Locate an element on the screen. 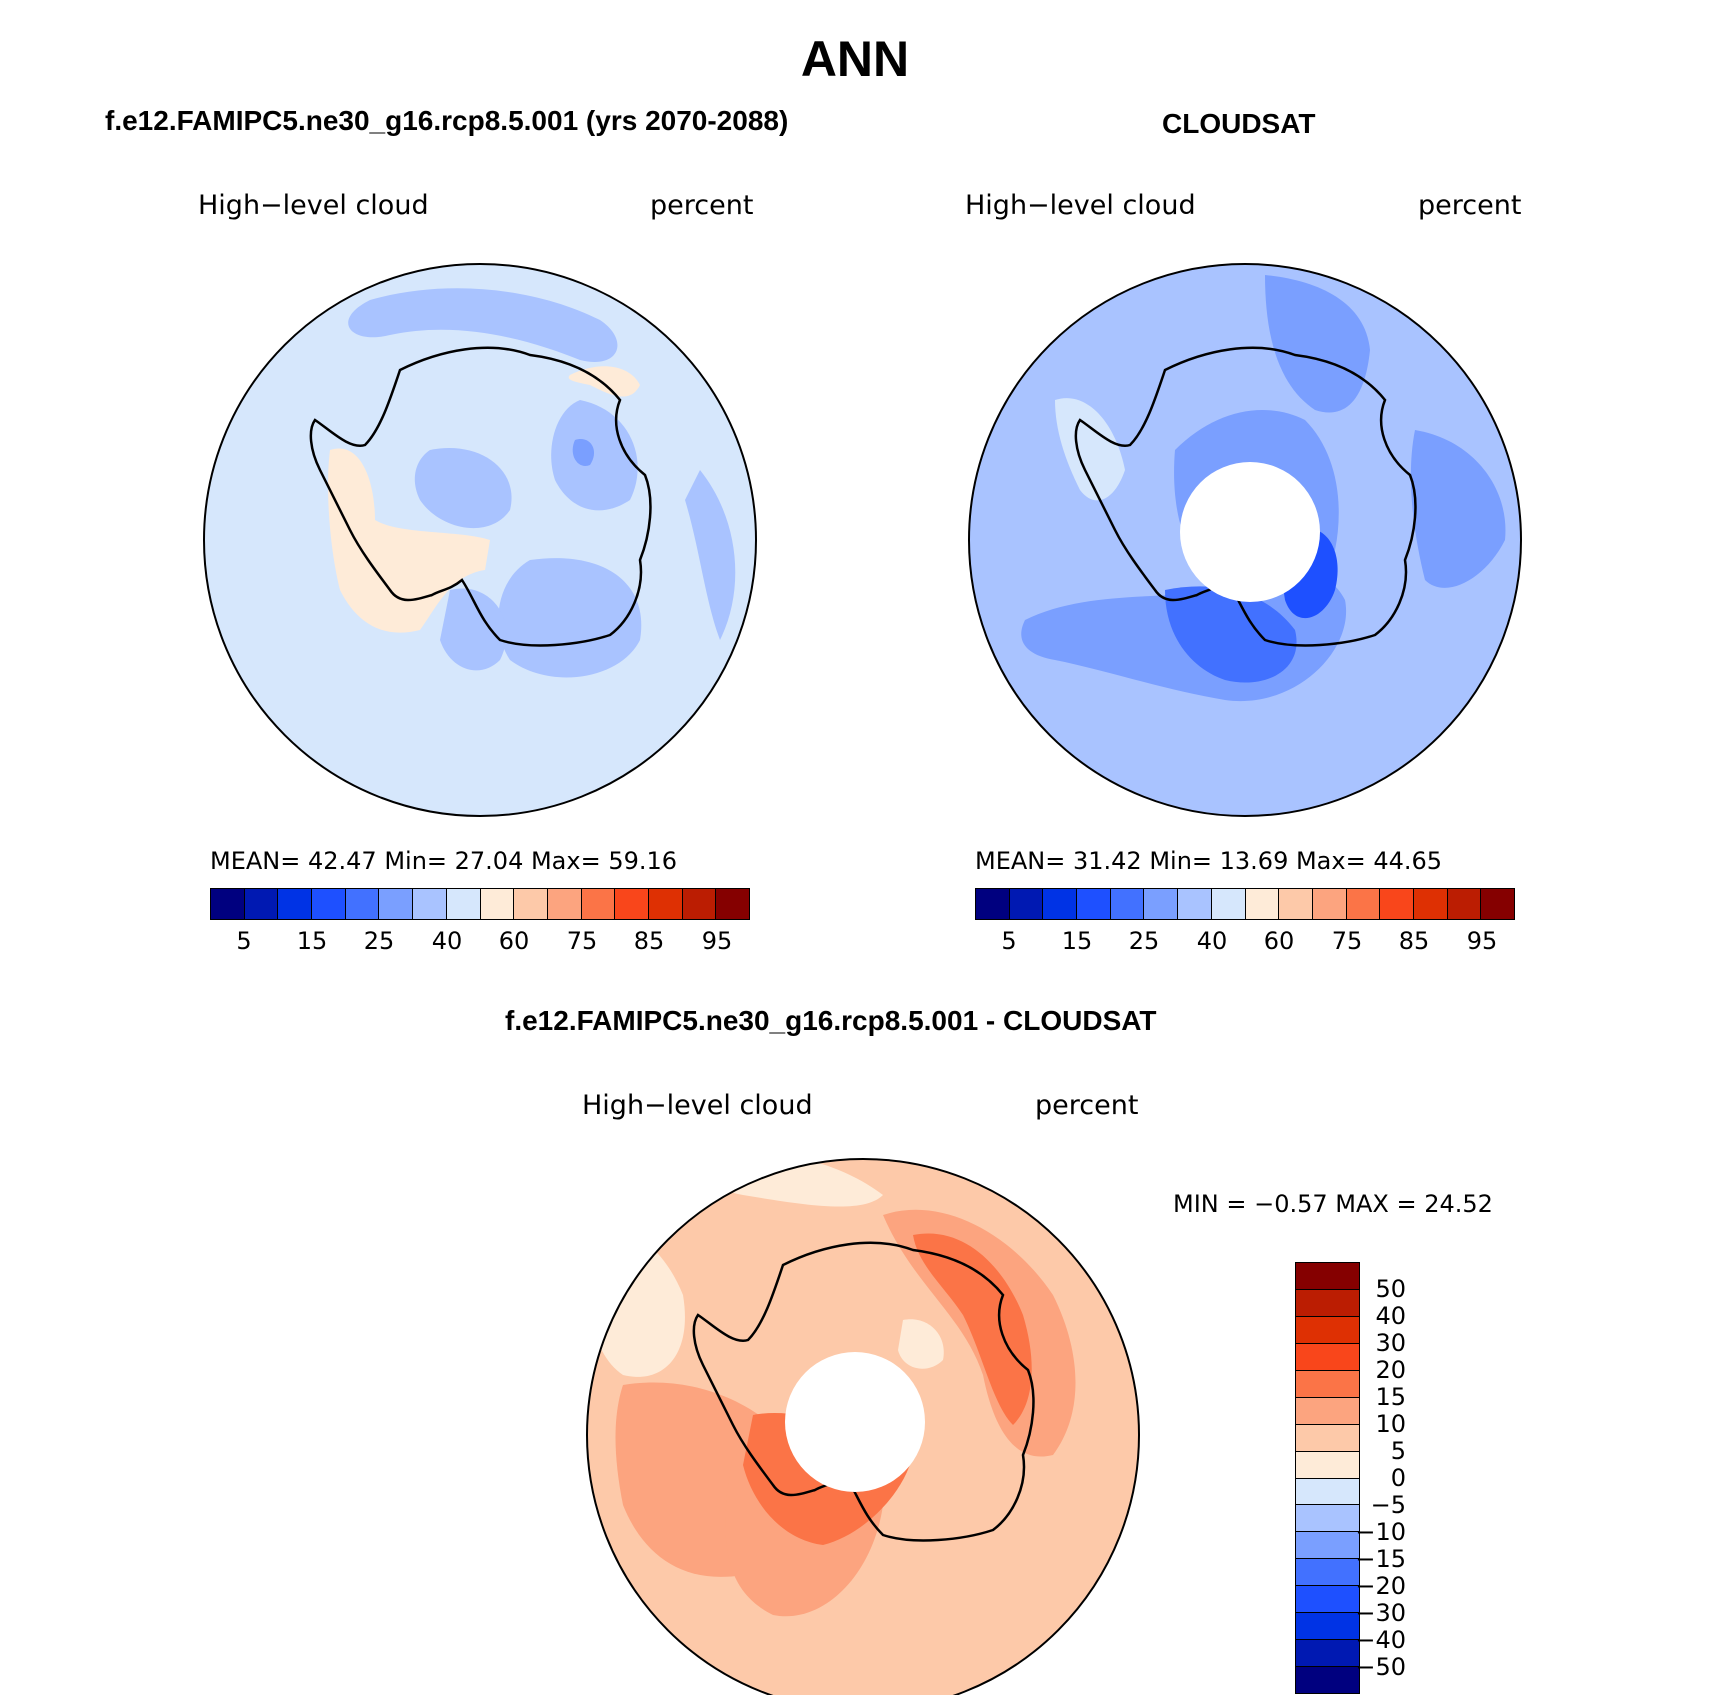 Image resolution: width=1710 pixels, height=1701 pixels. colorbar-tick-label: 0 is located at coordinates (1398, 1478).